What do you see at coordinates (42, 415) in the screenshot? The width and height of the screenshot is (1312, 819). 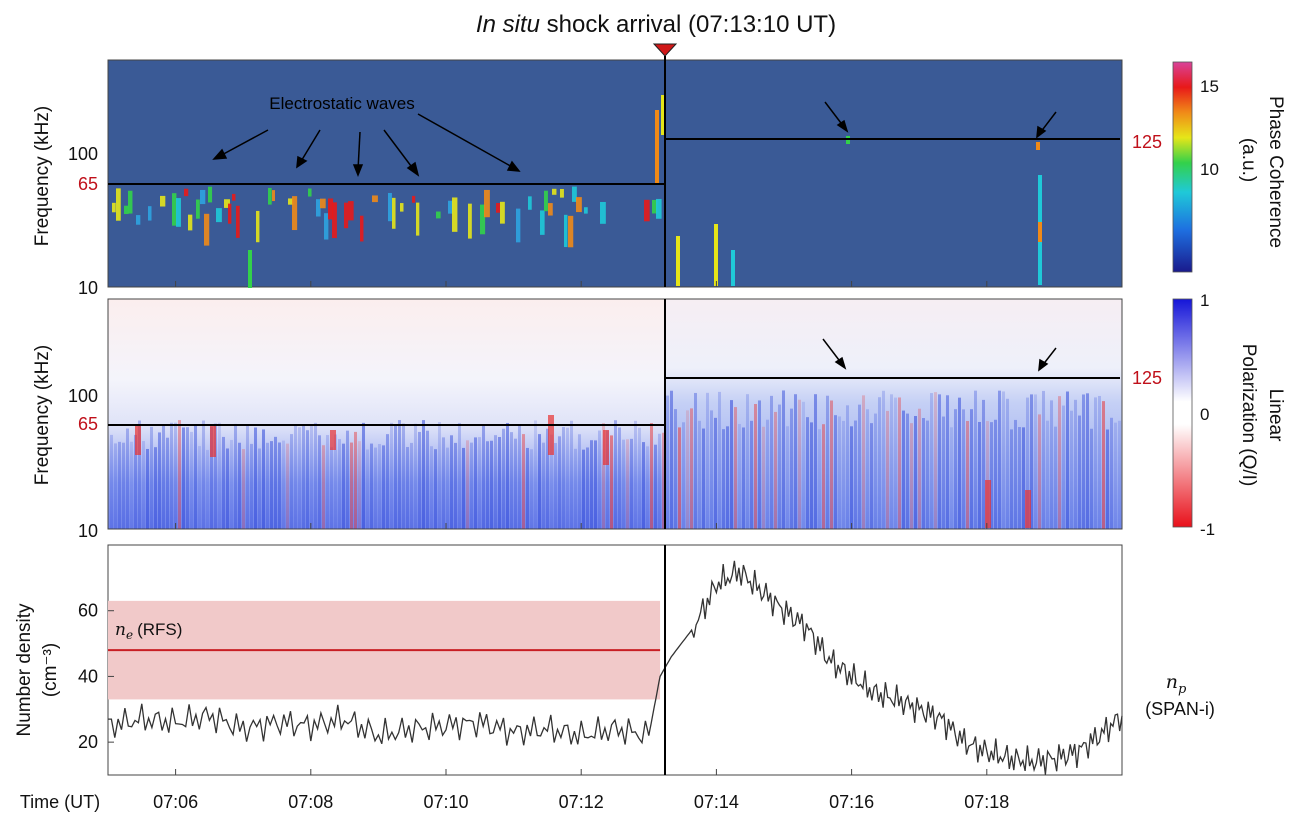 I see `panel2-ylabel: Frequency (kHz)` at bounding box center [42, 415].